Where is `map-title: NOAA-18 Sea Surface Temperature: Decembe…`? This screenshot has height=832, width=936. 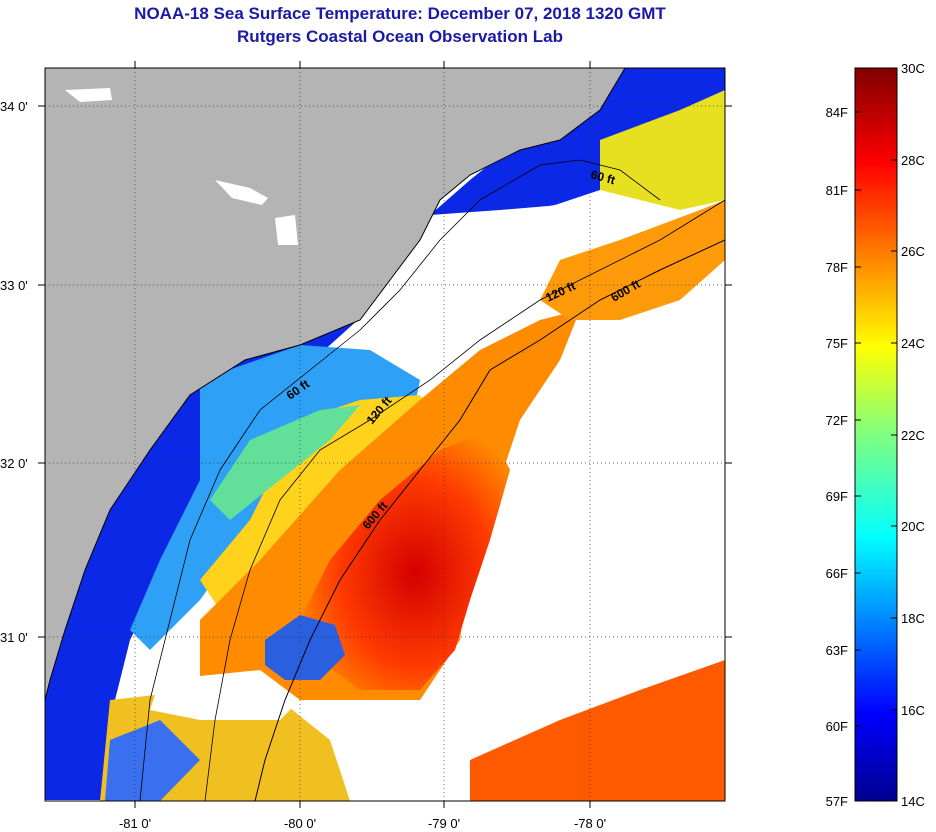
map-title: NOAA-18 Sea Surface Temperature: Decembe… is located at coordinates (400, 13).